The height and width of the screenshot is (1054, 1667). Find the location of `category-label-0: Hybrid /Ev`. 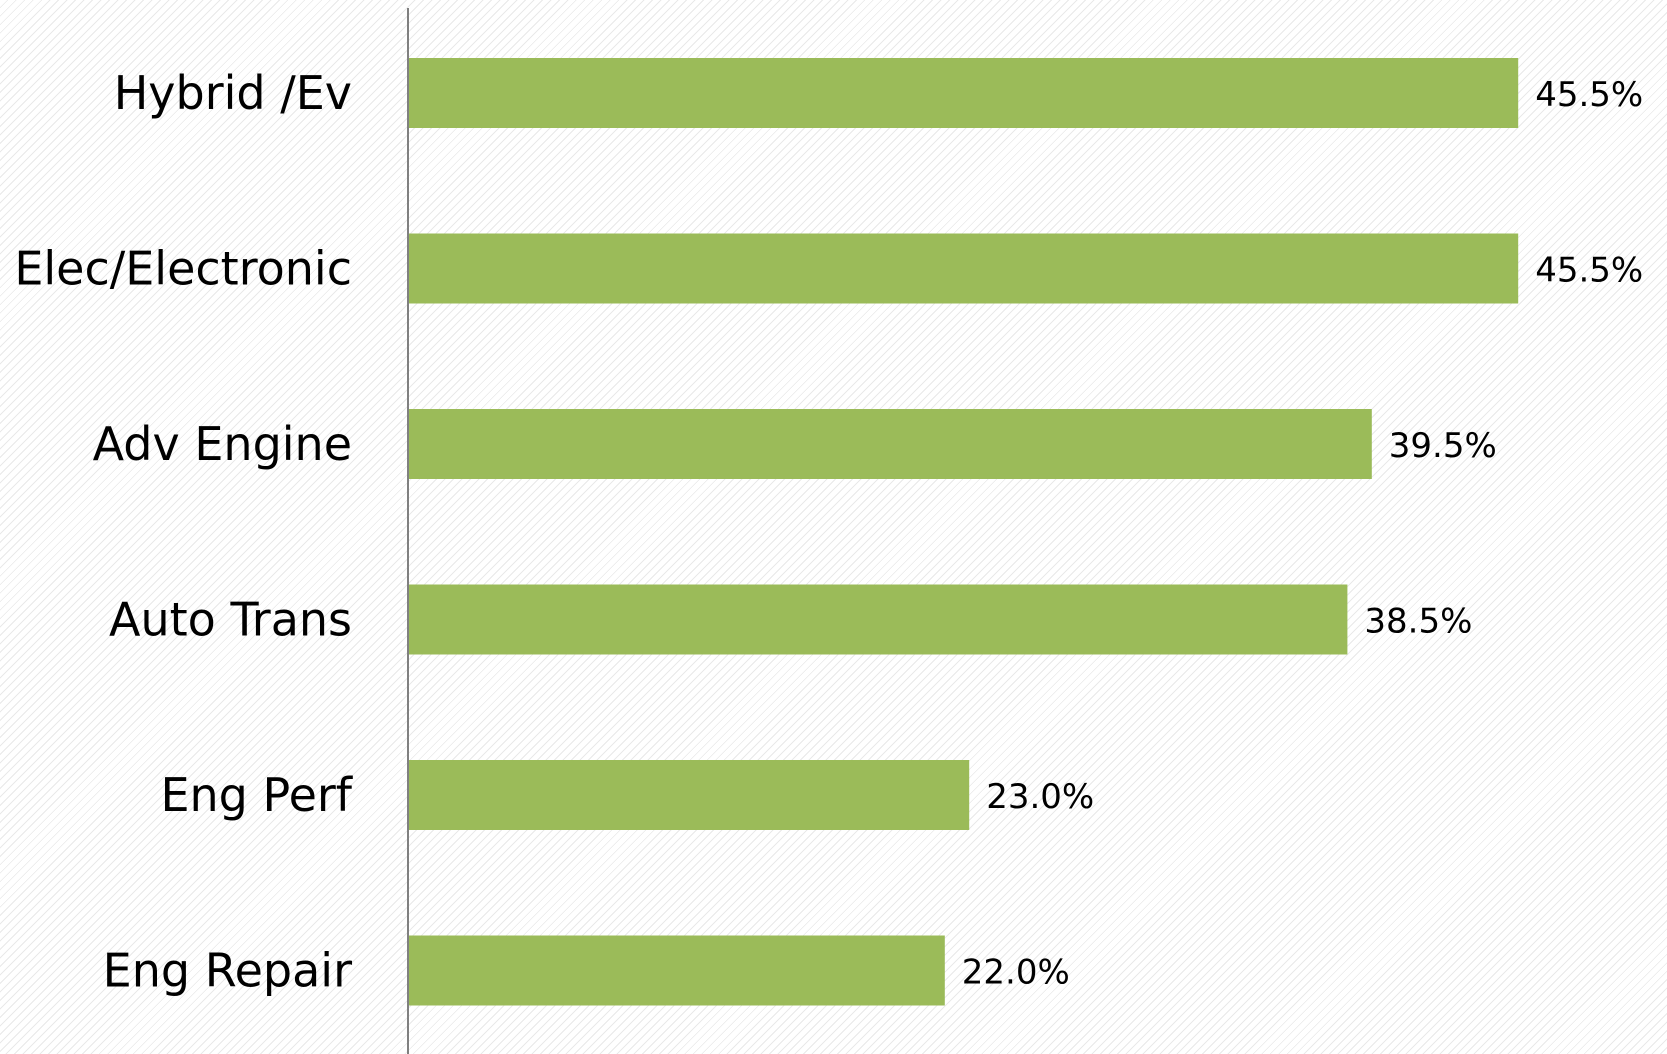

category-label-0: Hybrid /Ev is located at coordinates (233, 93).